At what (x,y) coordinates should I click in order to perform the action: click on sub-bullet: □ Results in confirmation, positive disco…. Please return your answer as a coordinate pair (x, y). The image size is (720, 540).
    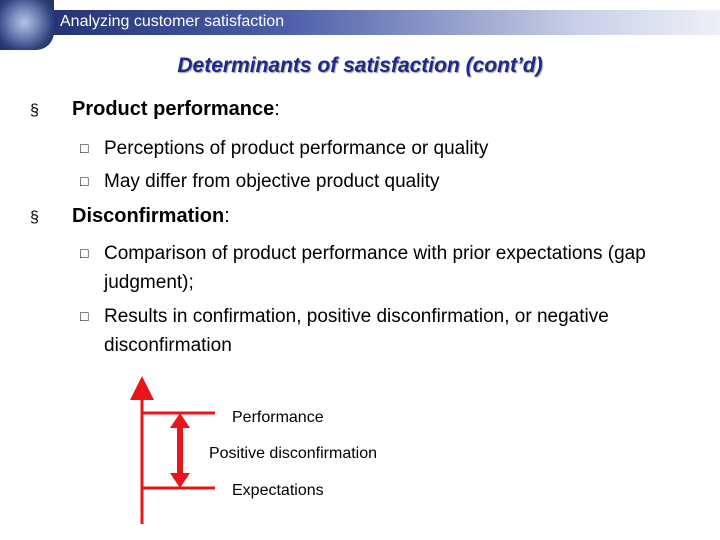
    Looking at the image, I should click on (364, 331).